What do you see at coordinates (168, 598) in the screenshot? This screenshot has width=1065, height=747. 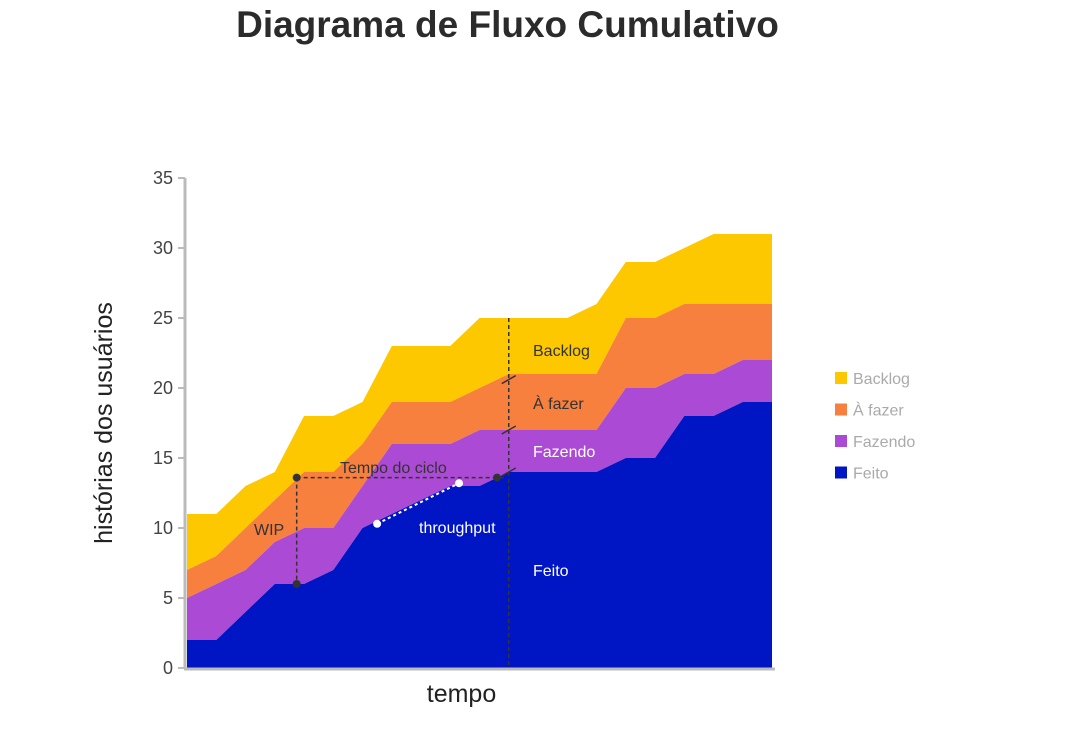 I see `y-tick-label: 5` at bounding box center [168, 598].